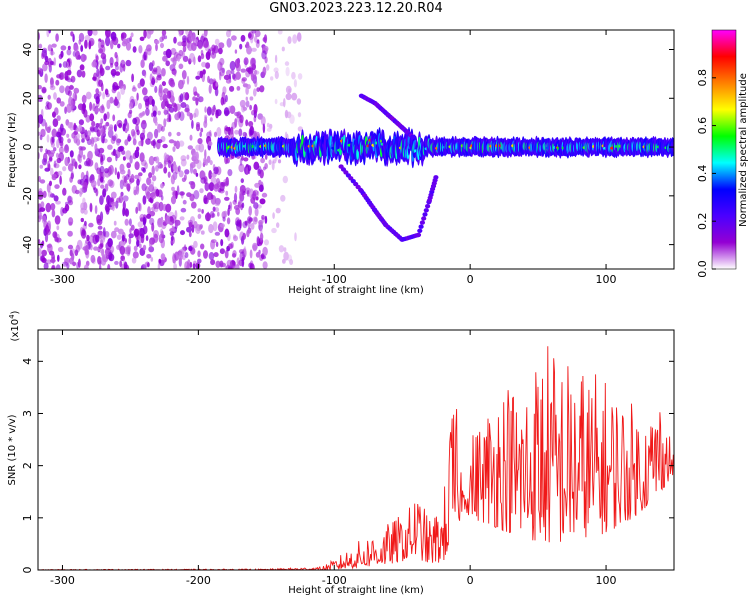 Image resolution: width=750 pixels, height=600 pixels. I want to click on x-tick-label: -100, so click(334, 580).